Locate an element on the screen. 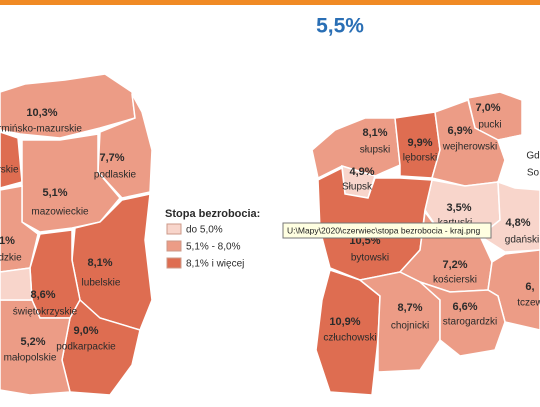 The height and width of the screenshot is (407, 540). region-name: gdański is located at coordinates (522, 240).